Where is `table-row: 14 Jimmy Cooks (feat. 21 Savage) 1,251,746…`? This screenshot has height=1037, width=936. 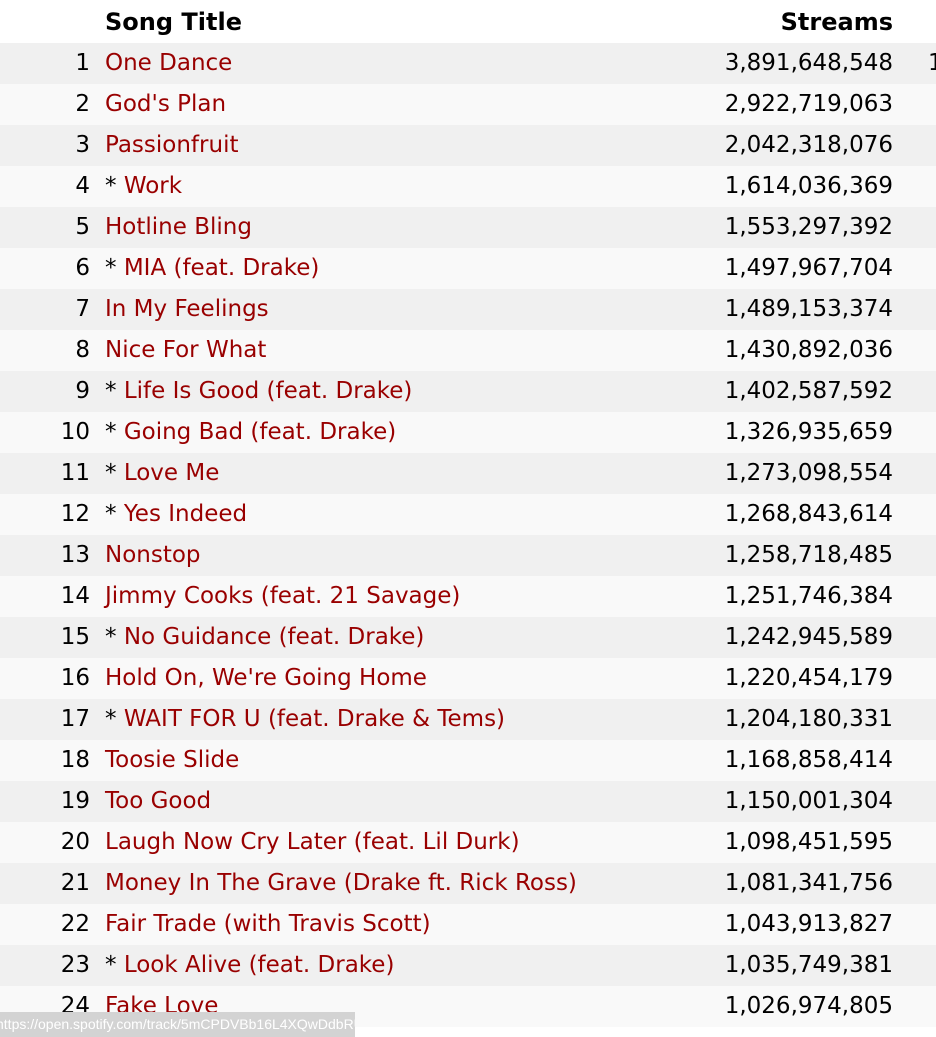 table-row: 14 Jimmy Cooks (feat. 21 Savage) 1,251,746… is located at coordinates (468, 596).